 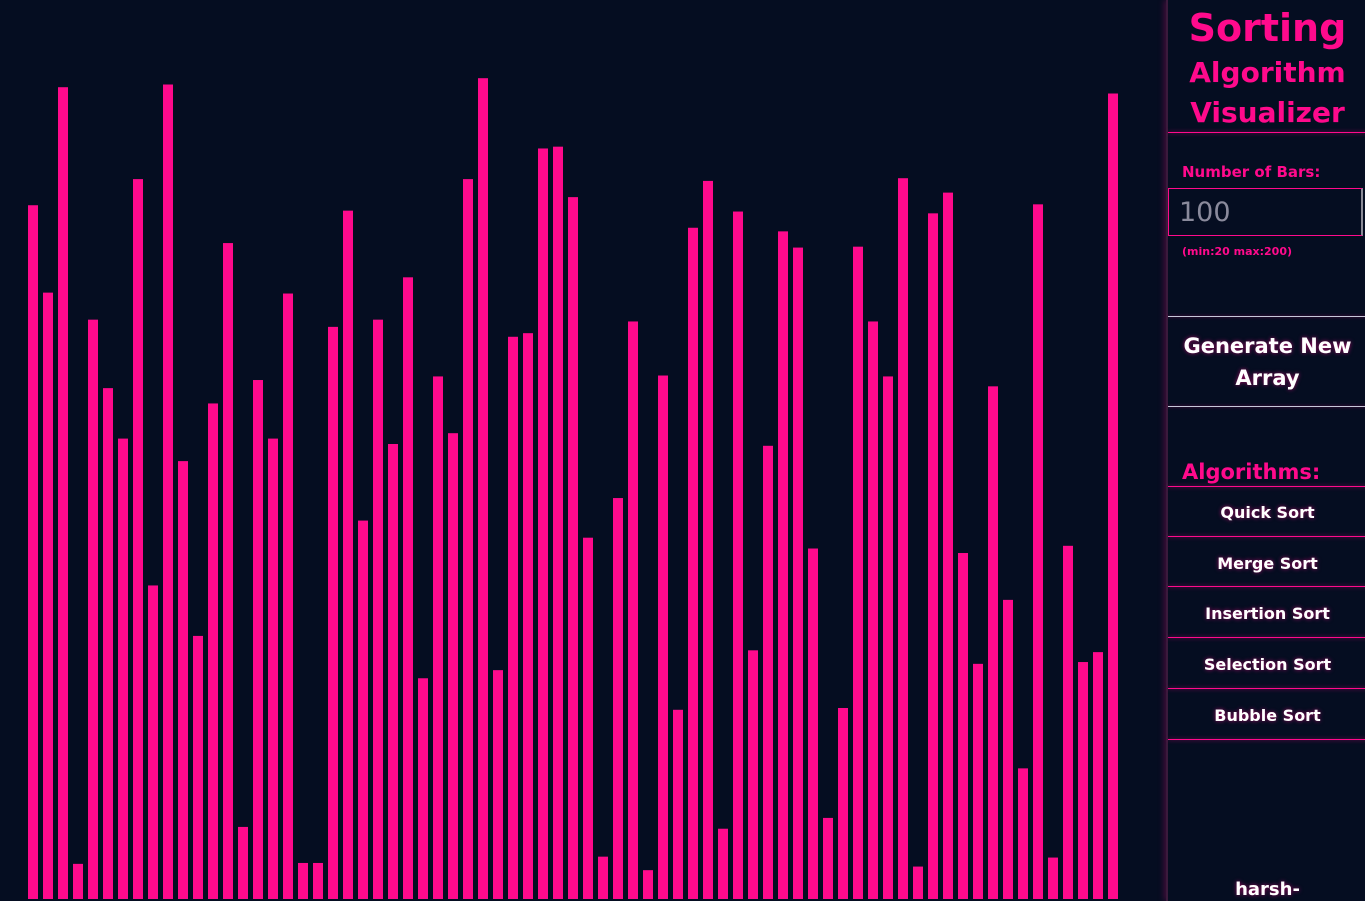 What do you see at coordinates (1267, 378) in the screenshot?
I see `generate-label-line-2: Array` at bounding box center [1267, 378].